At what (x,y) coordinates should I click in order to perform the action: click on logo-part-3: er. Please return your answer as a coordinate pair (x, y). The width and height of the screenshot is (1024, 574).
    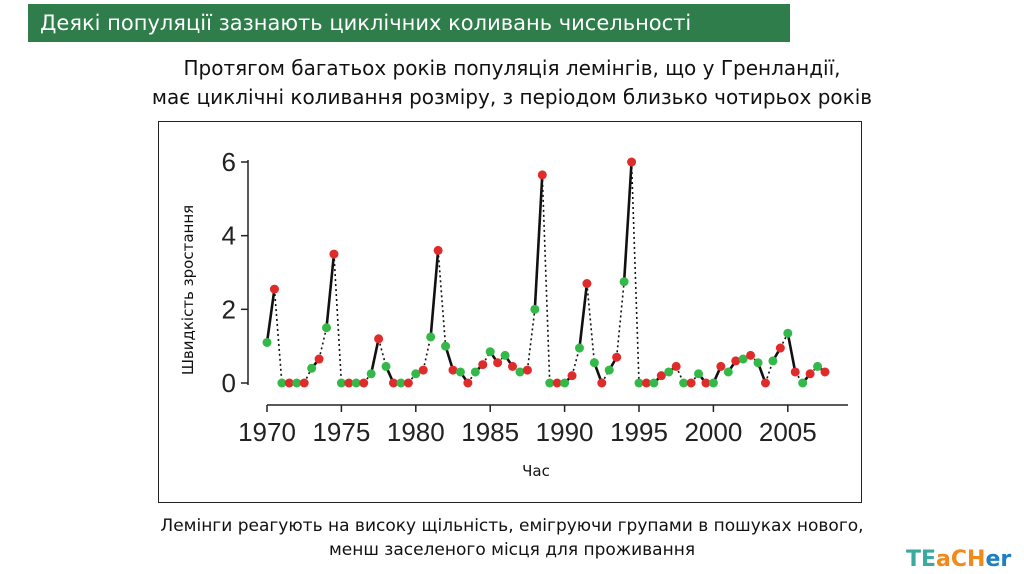
    Looking at the image, I should click on (998, 559).